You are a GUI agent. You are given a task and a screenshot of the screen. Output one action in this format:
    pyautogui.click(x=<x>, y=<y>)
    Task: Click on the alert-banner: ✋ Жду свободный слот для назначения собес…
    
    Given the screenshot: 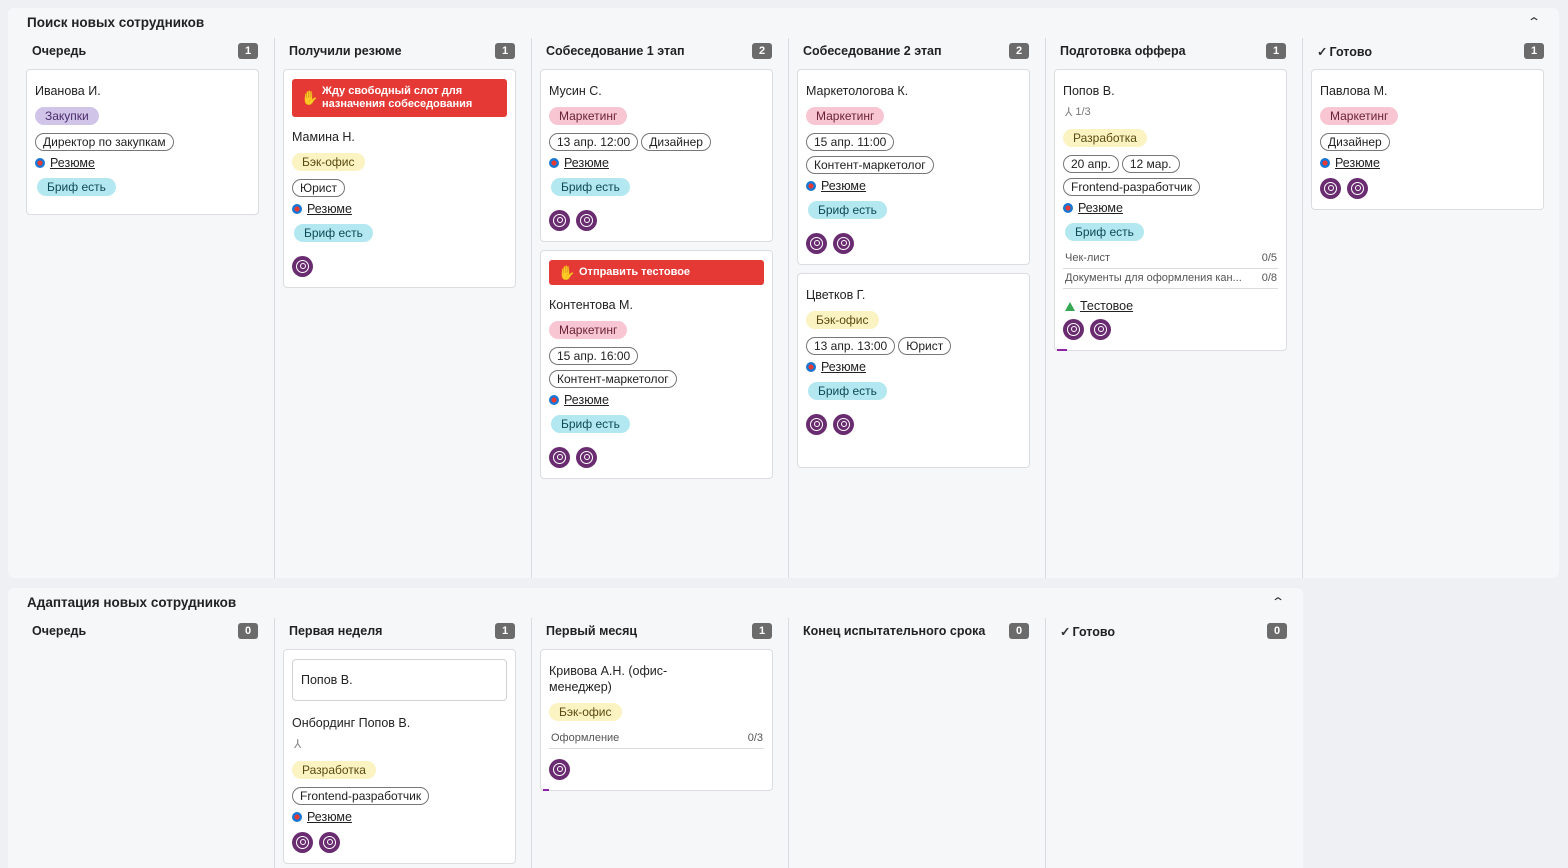 What is the action you would take?
    pyautogui.click(x=399, y=98)
    